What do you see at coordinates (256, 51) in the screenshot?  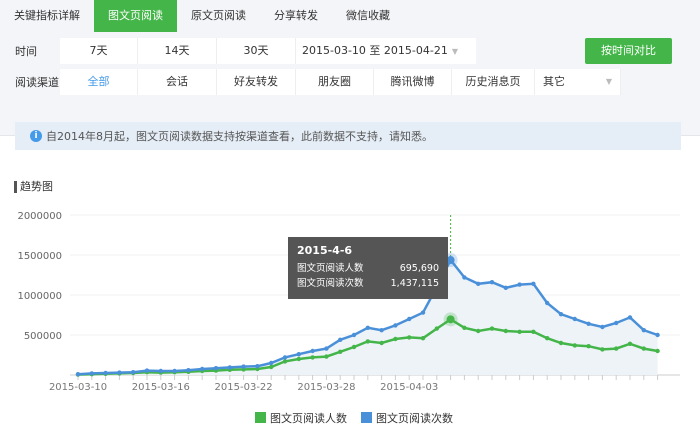 I see `time-30d: 30天` at bounding box center [256, 51].